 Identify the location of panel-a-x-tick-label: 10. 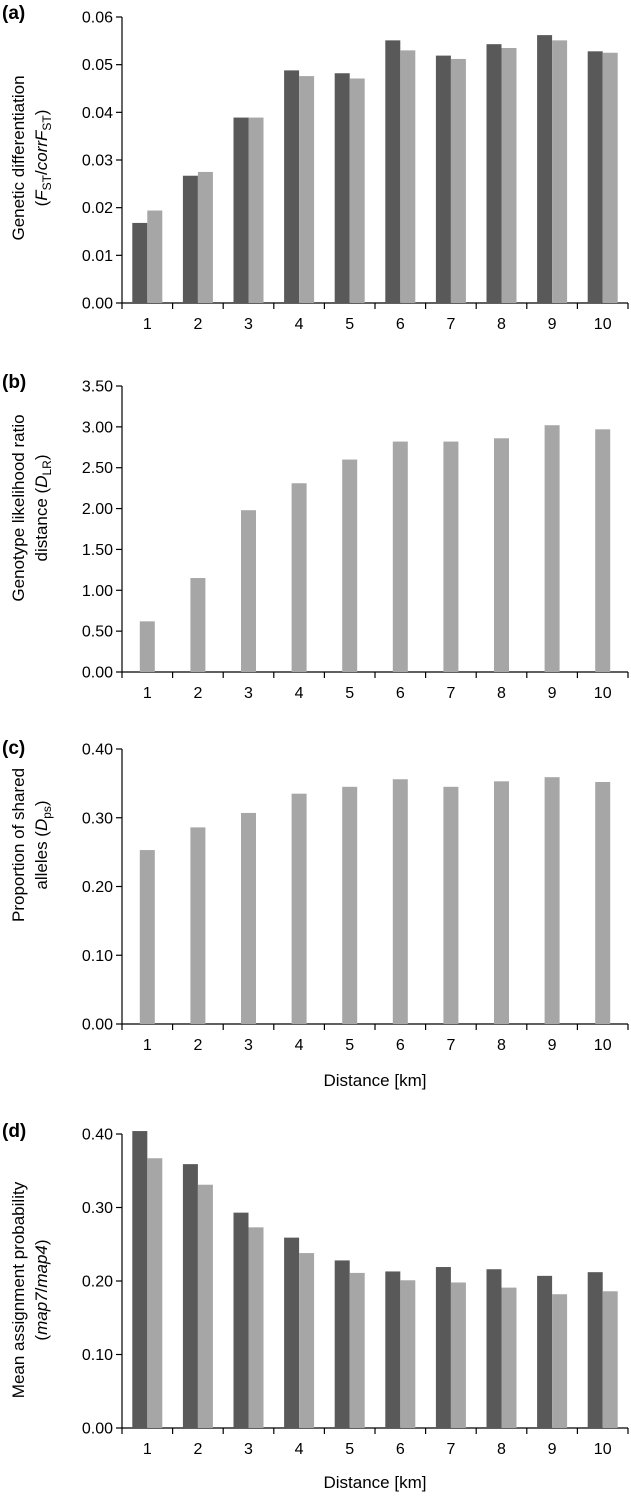
(603, 324).